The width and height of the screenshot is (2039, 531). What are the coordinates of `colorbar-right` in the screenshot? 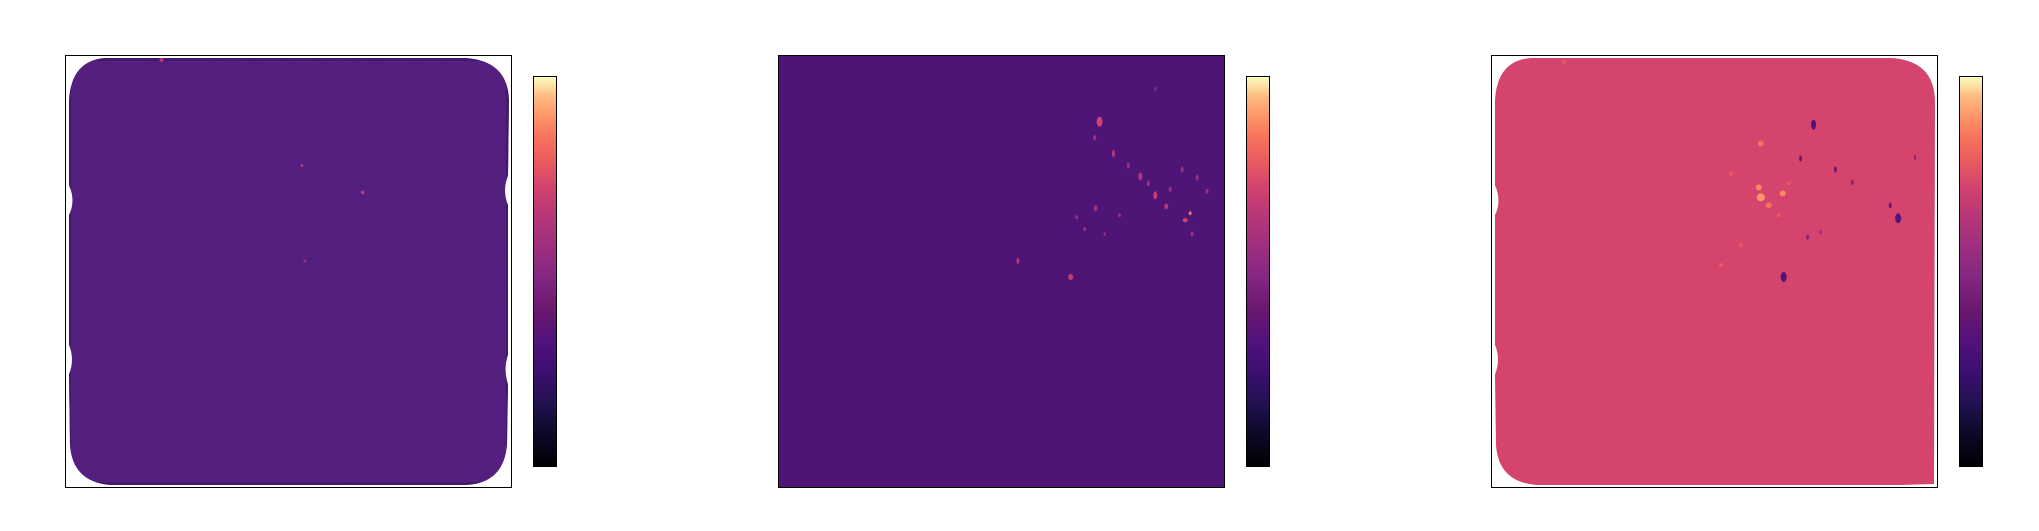 It's located at (1971, 271).